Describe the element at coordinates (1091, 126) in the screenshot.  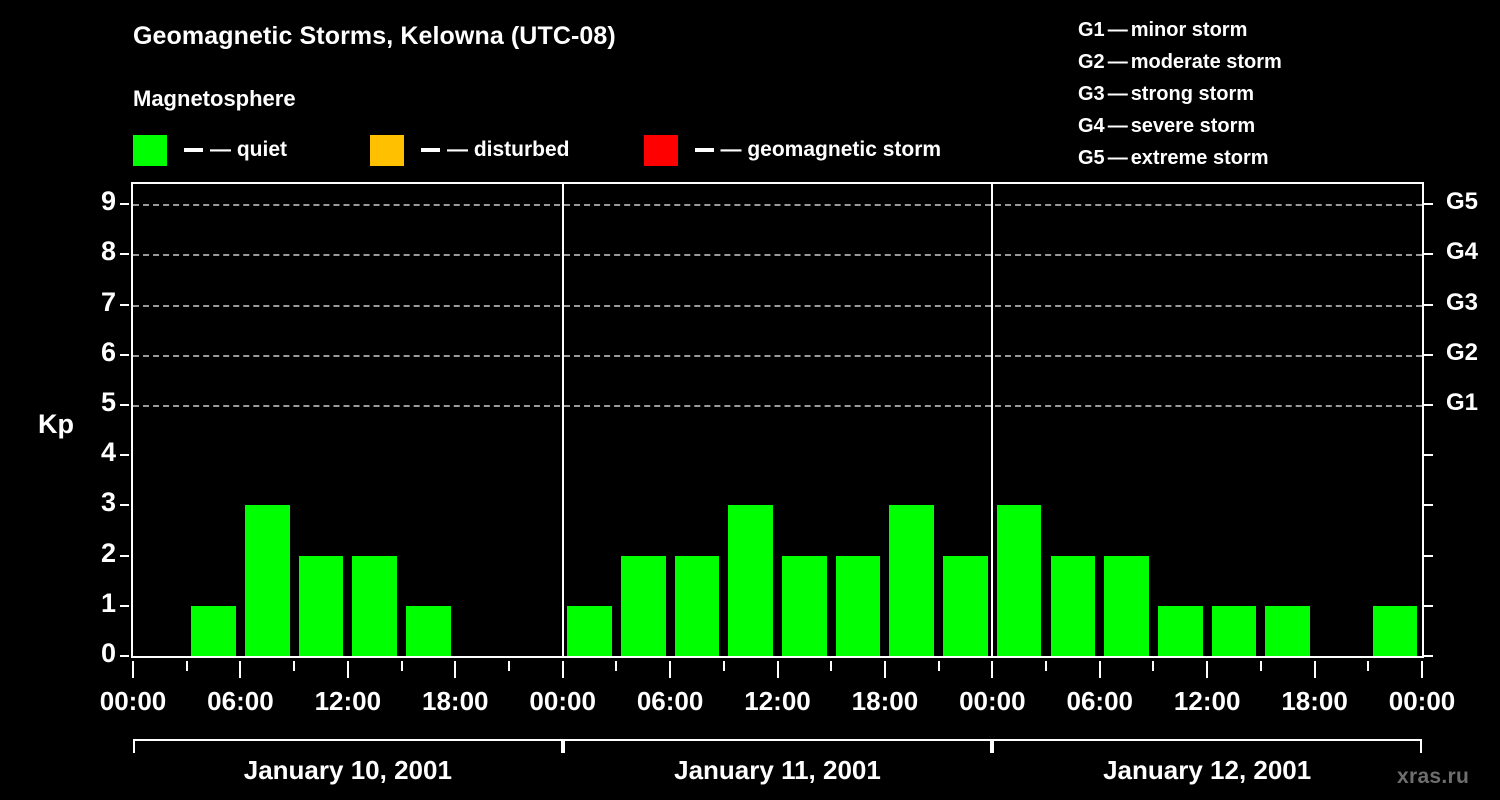
I see `g-scale-code: G4` at that location.